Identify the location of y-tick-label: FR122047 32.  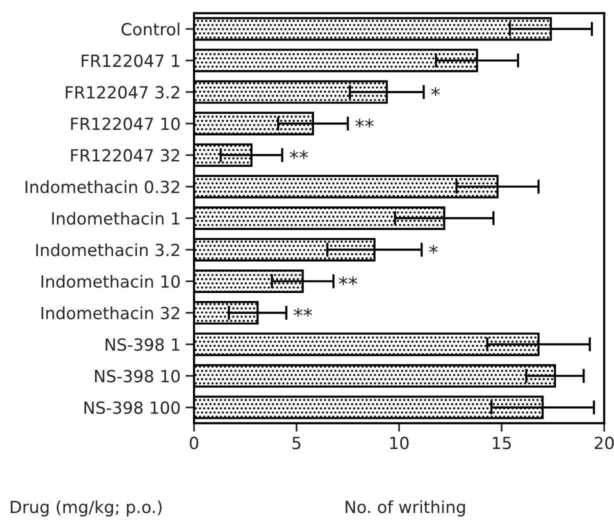
(125, 155).